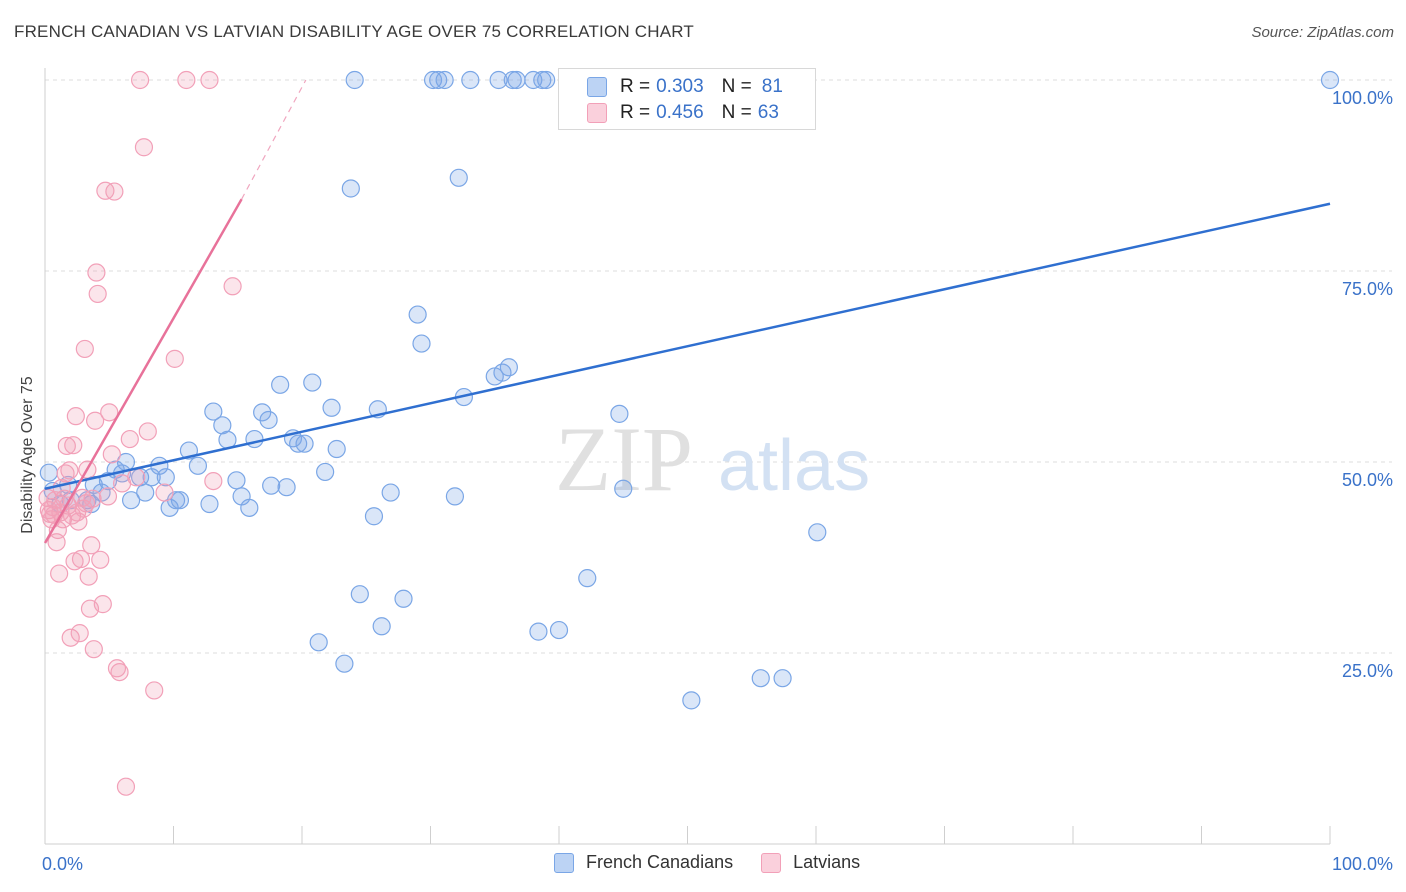 Image resolution: width=1406 pixels, height=892 pixels. I want to click on bottom-legend: French Canadians Latvians, so click(721, 862).